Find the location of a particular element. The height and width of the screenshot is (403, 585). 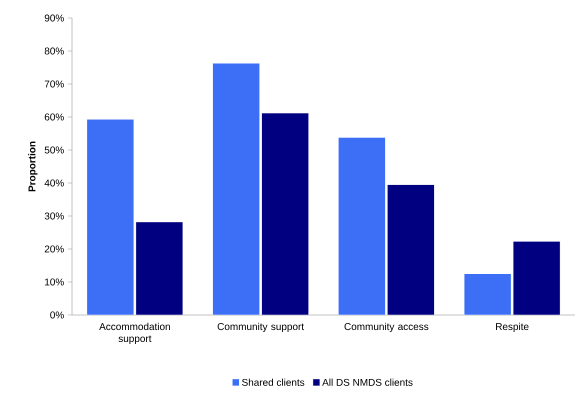

y-tick-label: 30% is located at coordinates (54, 216).